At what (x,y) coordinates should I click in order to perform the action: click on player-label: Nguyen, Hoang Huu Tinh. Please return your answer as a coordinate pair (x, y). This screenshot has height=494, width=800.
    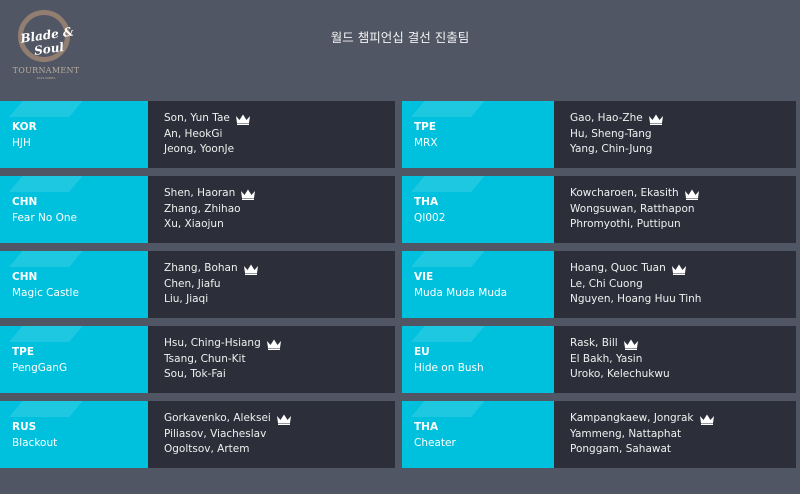
    Looking at the image, I should click on (636, 299).